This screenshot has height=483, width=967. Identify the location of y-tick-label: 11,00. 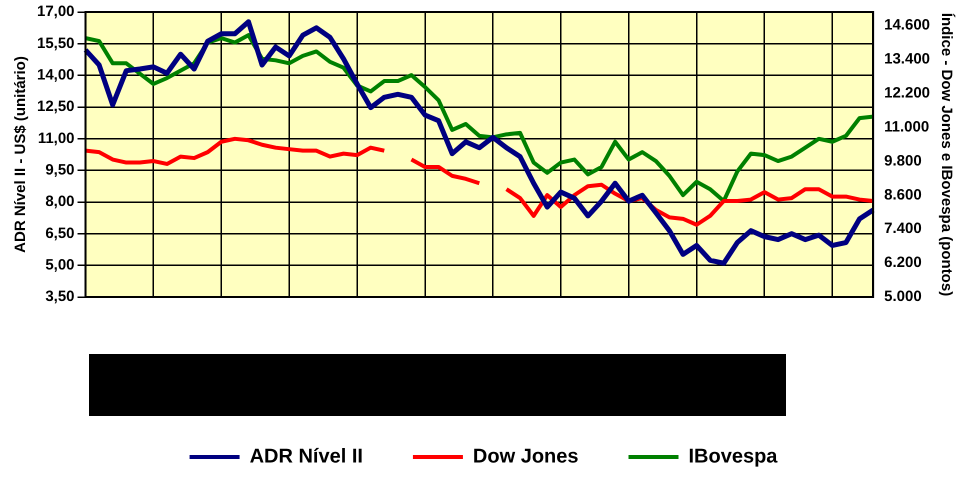
(56, 138).